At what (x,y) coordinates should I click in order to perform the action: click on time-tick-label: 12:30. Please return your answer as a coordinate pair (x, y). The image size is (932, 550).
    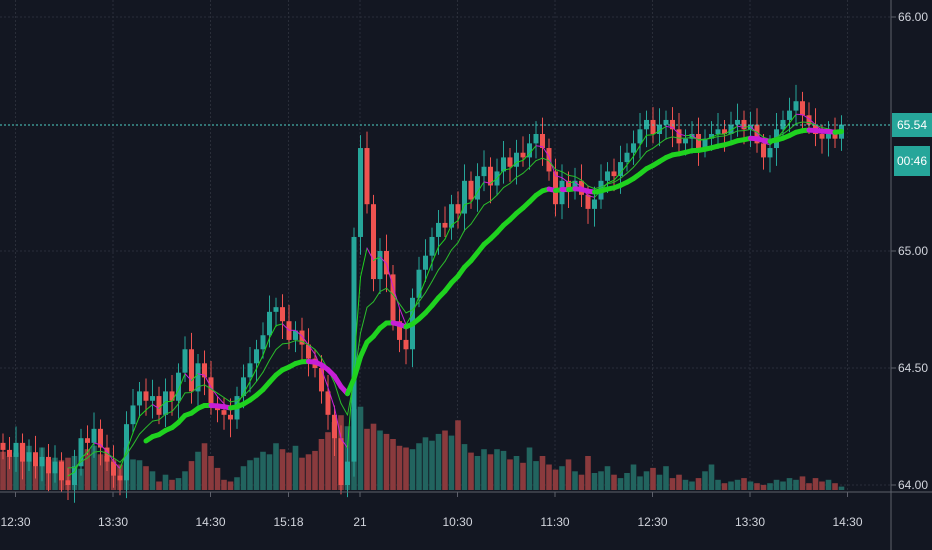
    Looking at the image, I should click on (15, 522).